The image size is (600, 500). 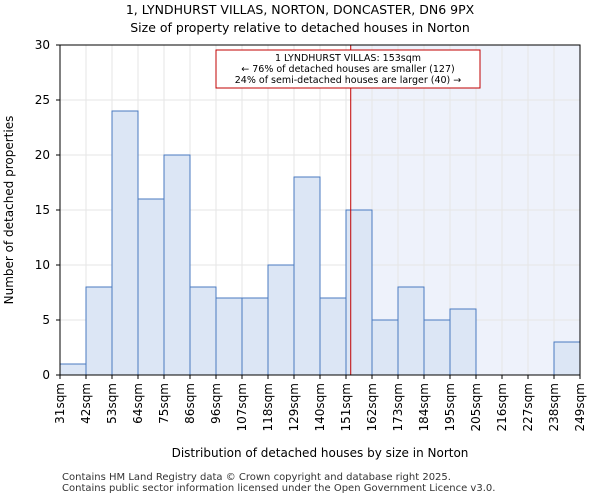 I want to click on annotation-line: 1 LYNDHURST VILLAS: 153sqm, so click(x=348, y=58).